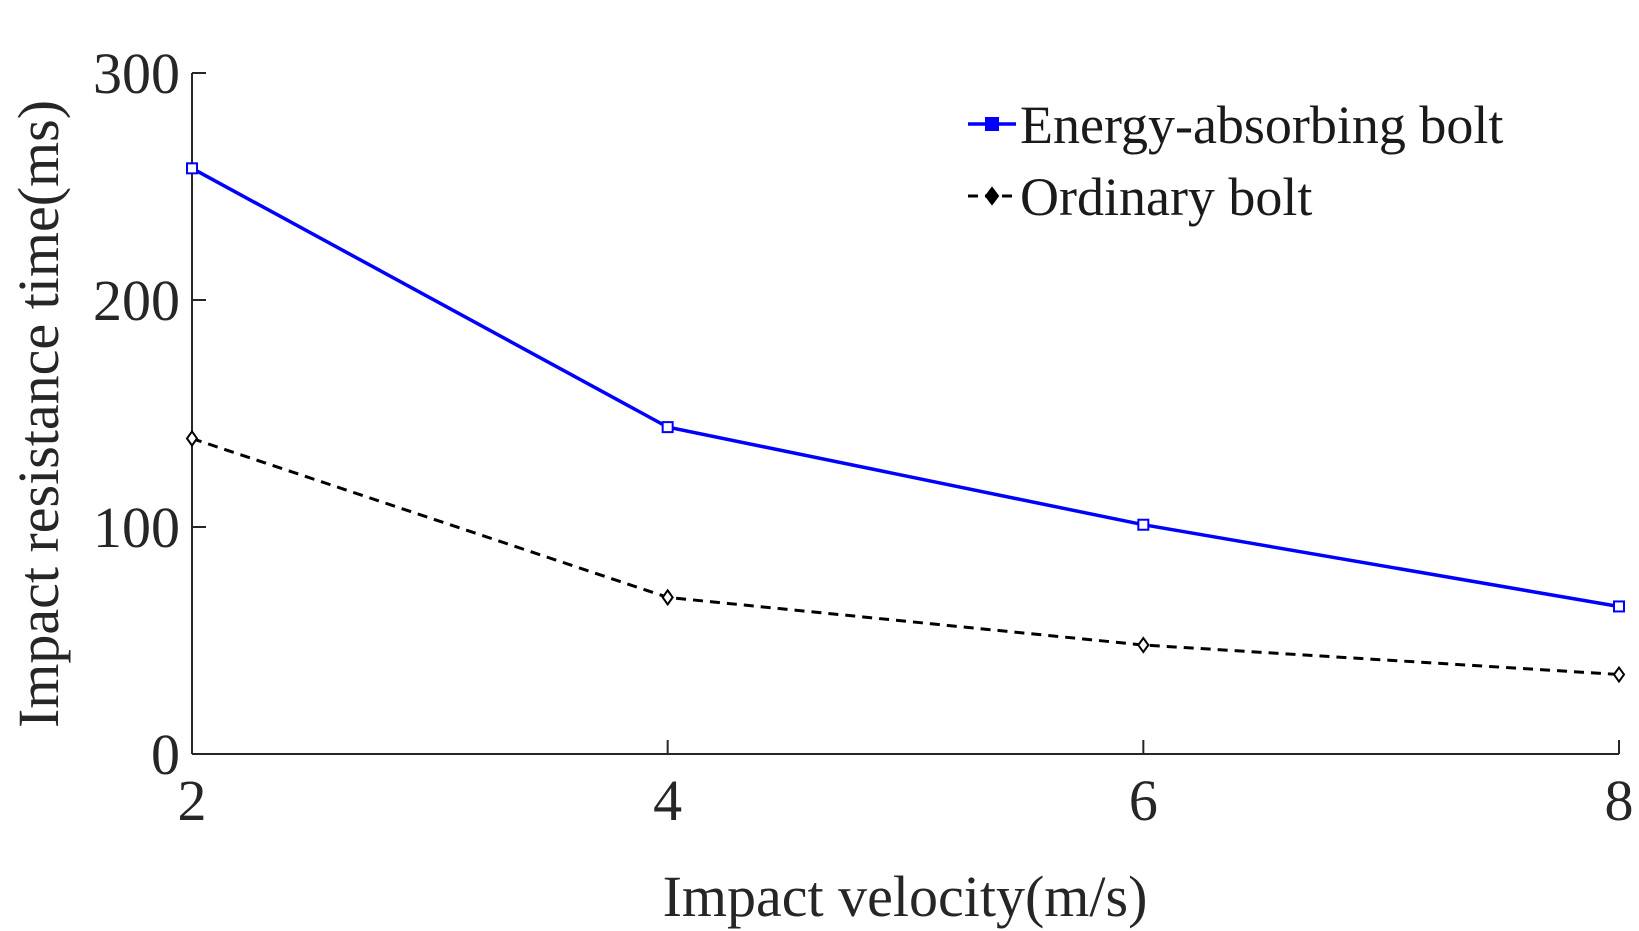 This screenshot has height=931, width=1639. What do you see at coordinates (905, 896) in the screenshot?
I see `x-axis-label: Impact velocity(m/s)` at bounding box center [905, 896].